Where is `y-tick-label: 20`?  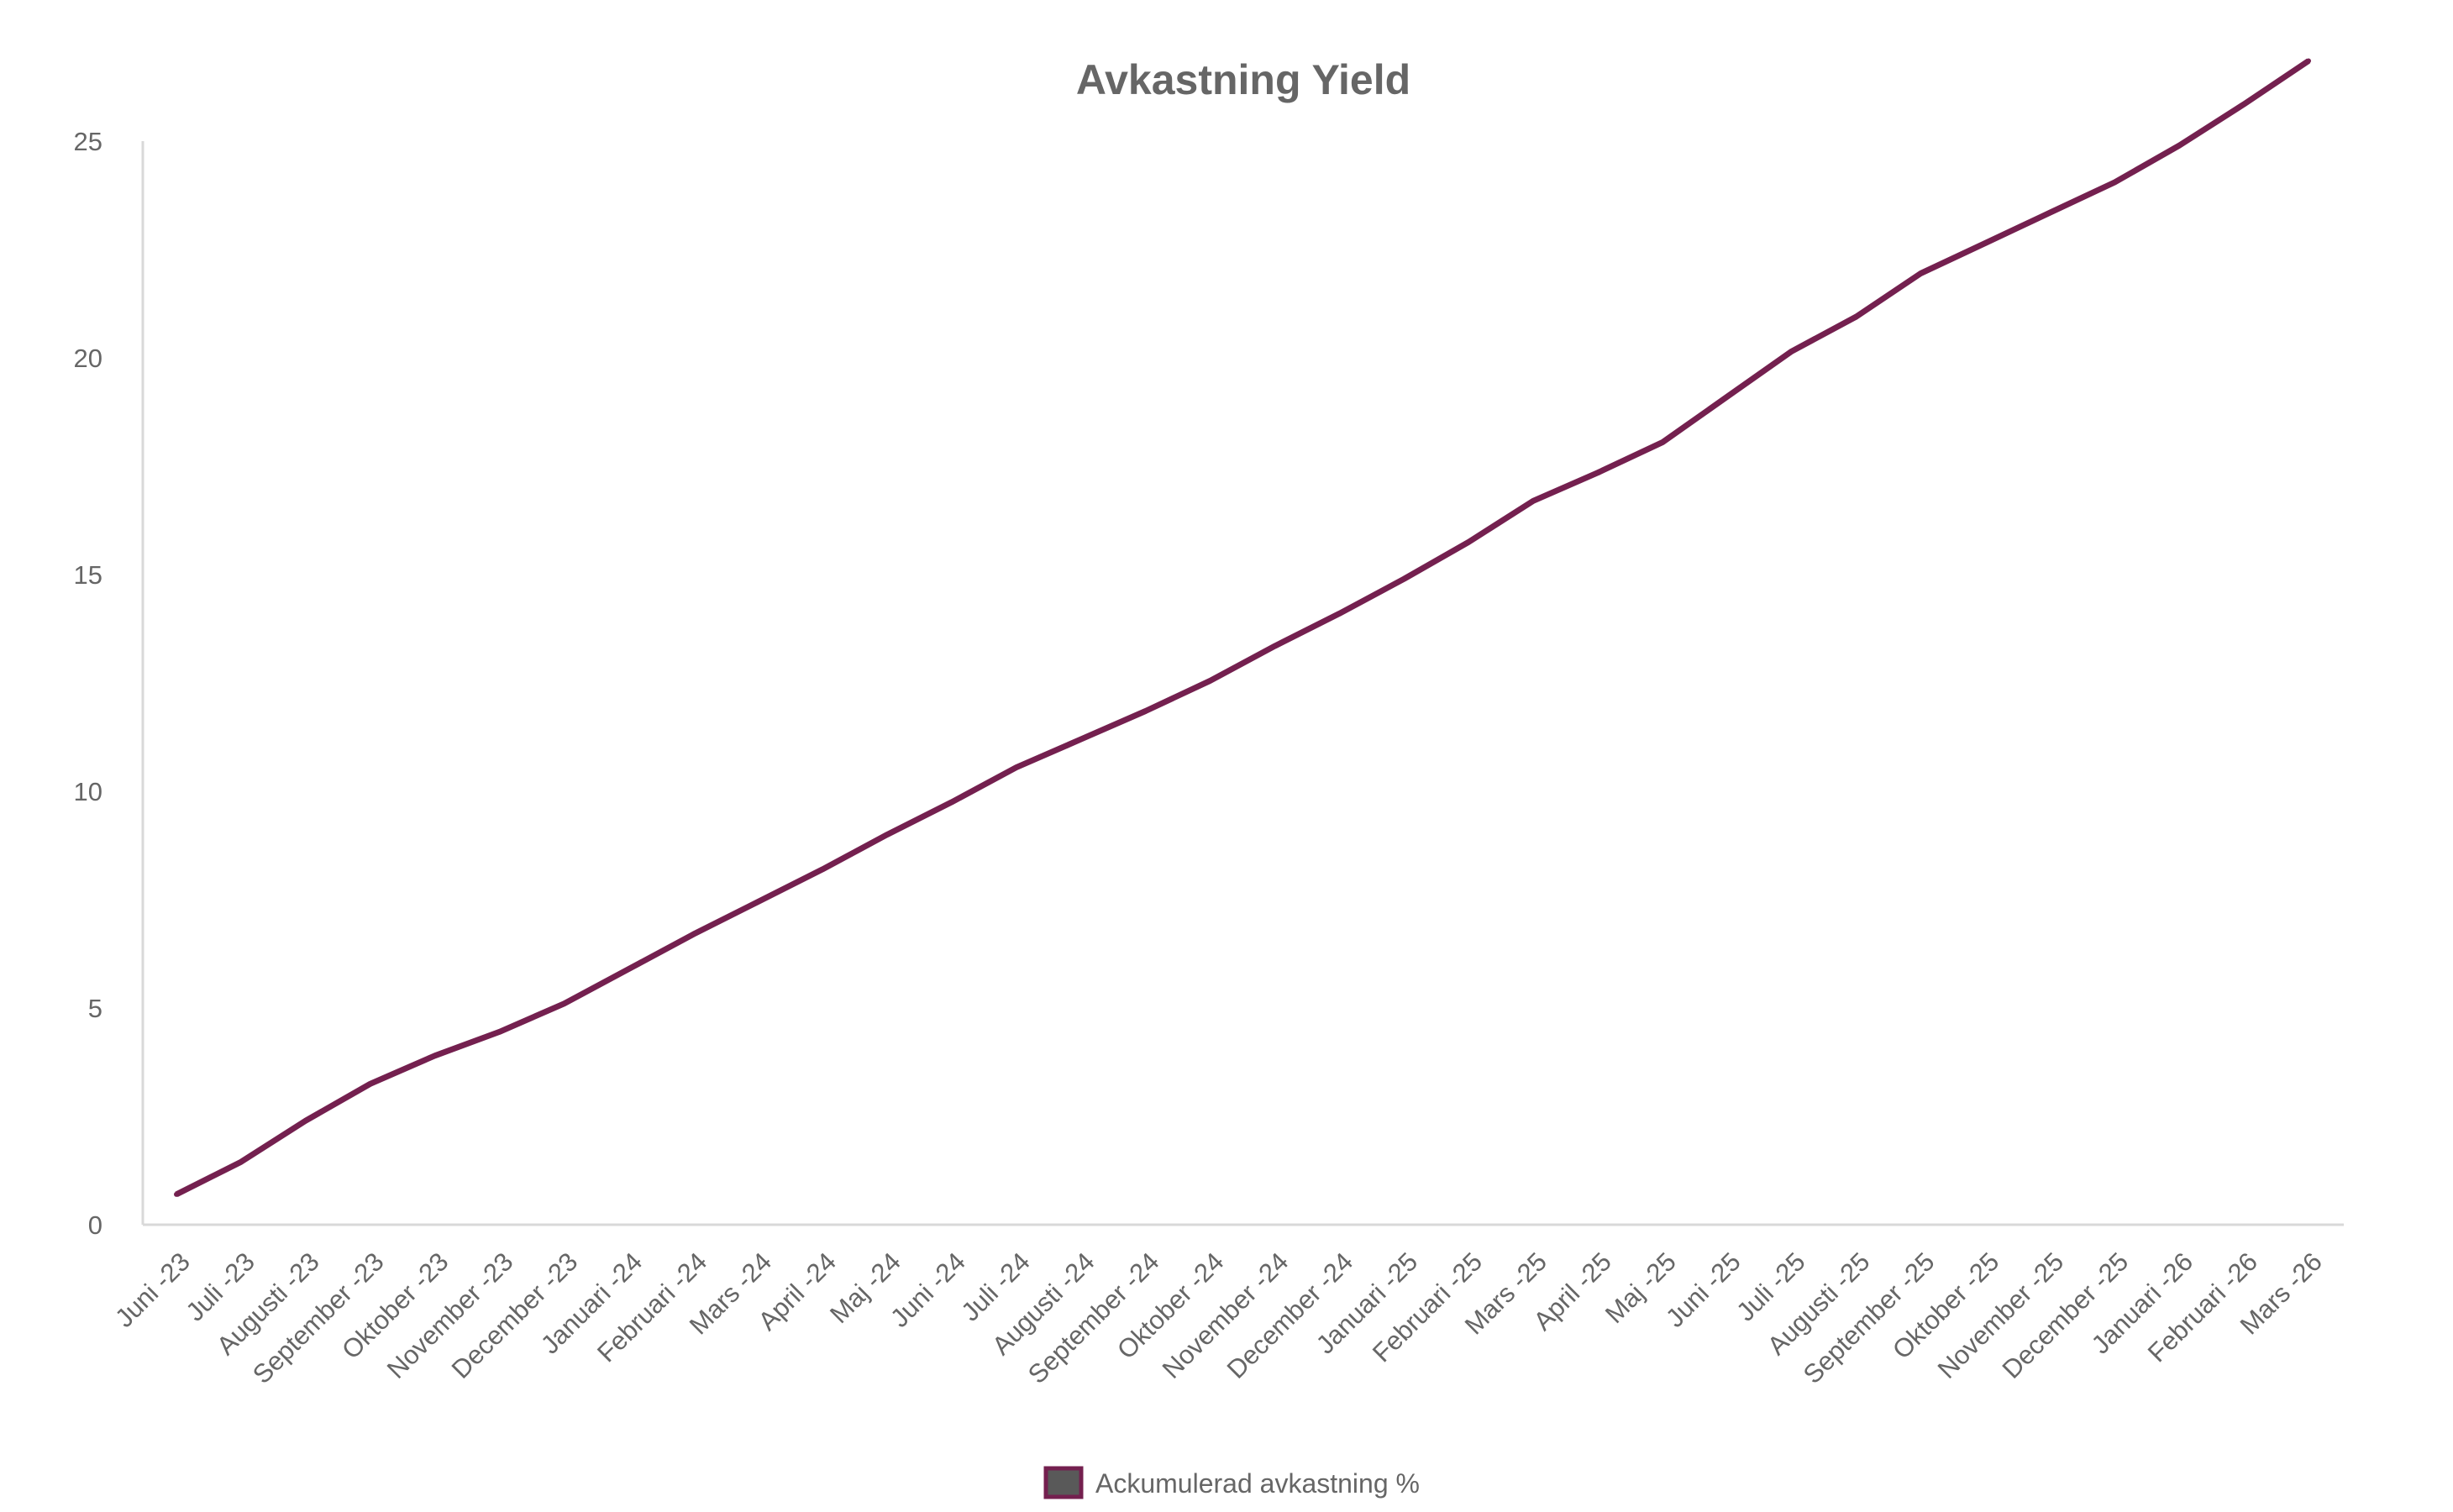
y-tick-label: 20 is located at coordinates (88, 358).